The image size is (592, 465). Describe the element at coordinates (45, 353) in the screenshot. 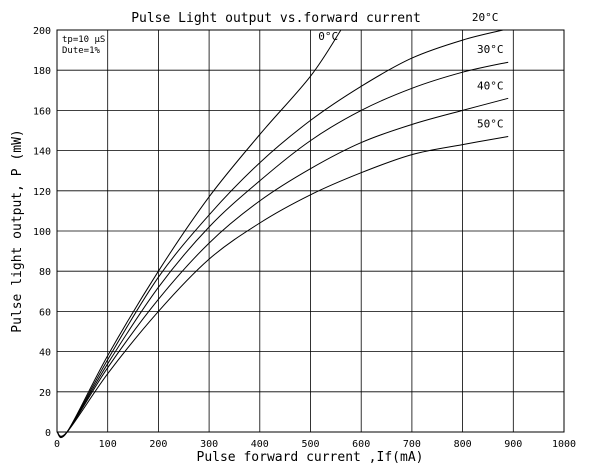

I see `y-tick-label: 40` at that location.